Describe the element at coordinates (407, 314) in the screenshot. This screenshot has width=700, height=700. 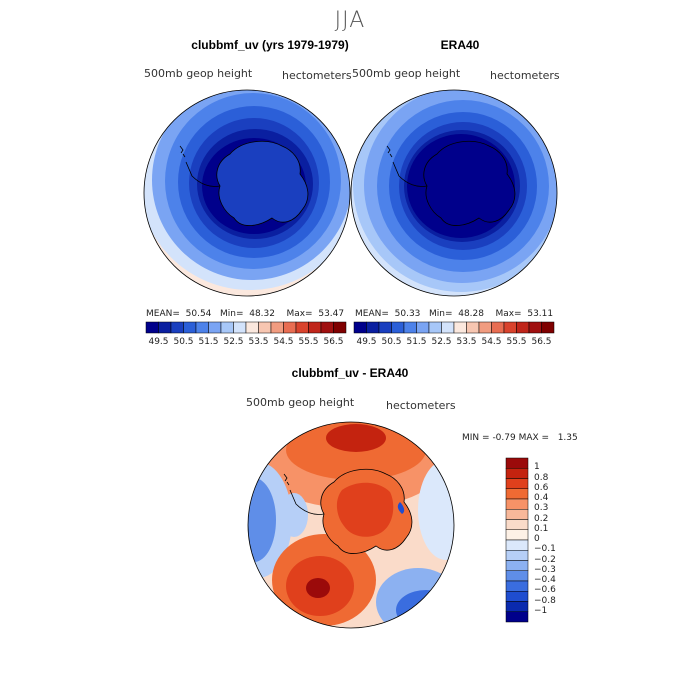
I see `mean-value: 50.33` at that location.